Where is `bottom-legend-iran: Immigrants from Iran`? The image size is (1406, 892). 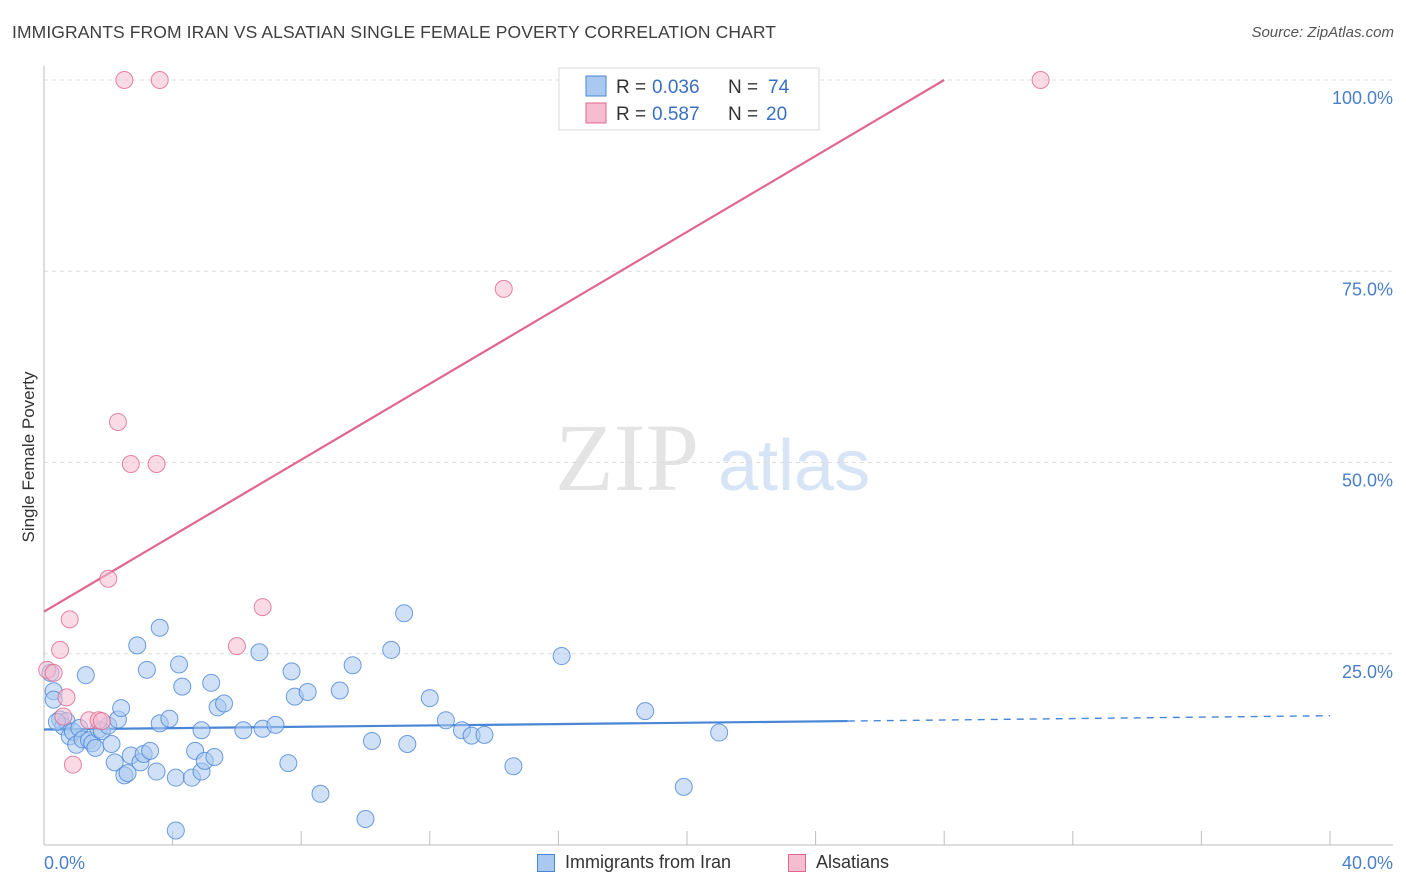 bottom-legend-iran: Immigrants from Iran is located at coordinates (634, 862).